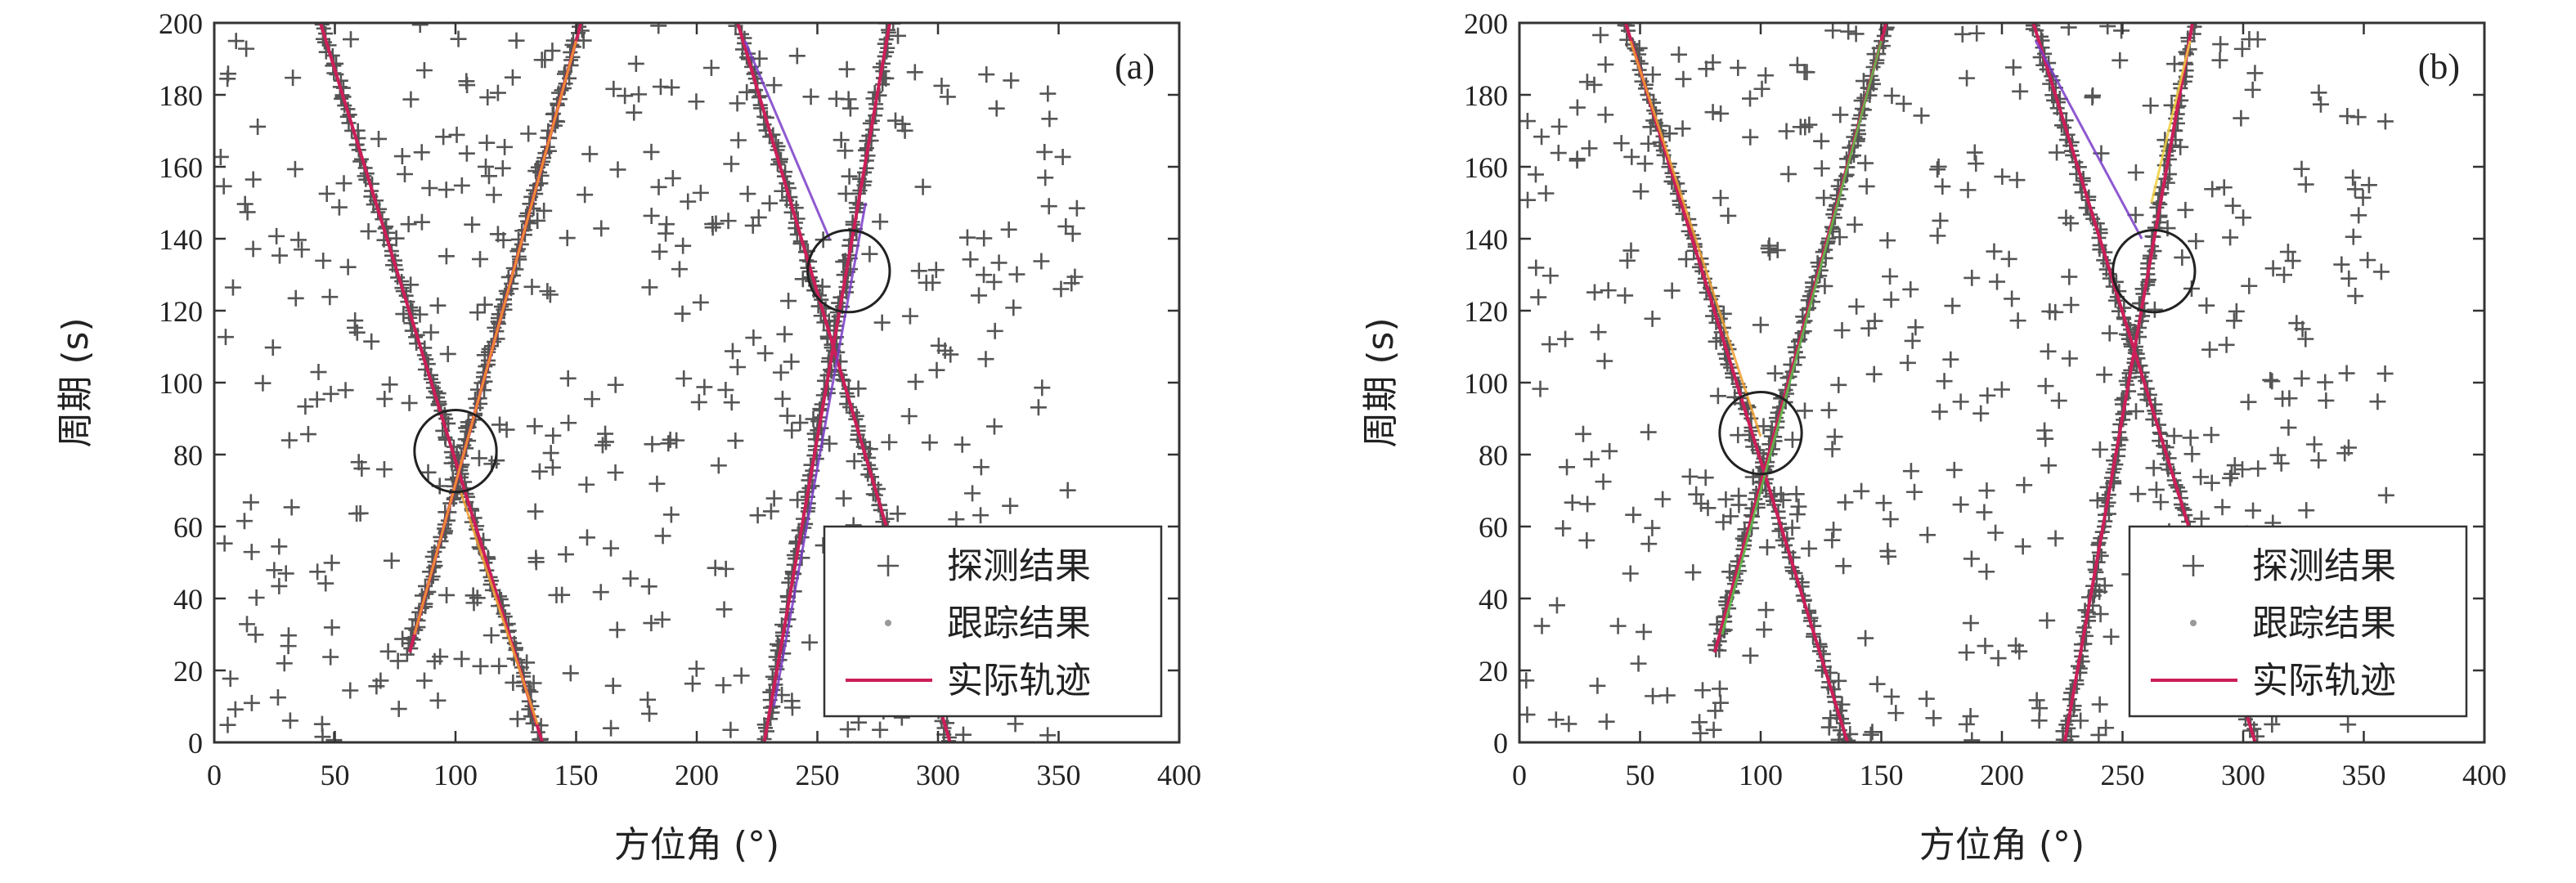  I want to click on y-tick-label: 20, so click(188, 671).